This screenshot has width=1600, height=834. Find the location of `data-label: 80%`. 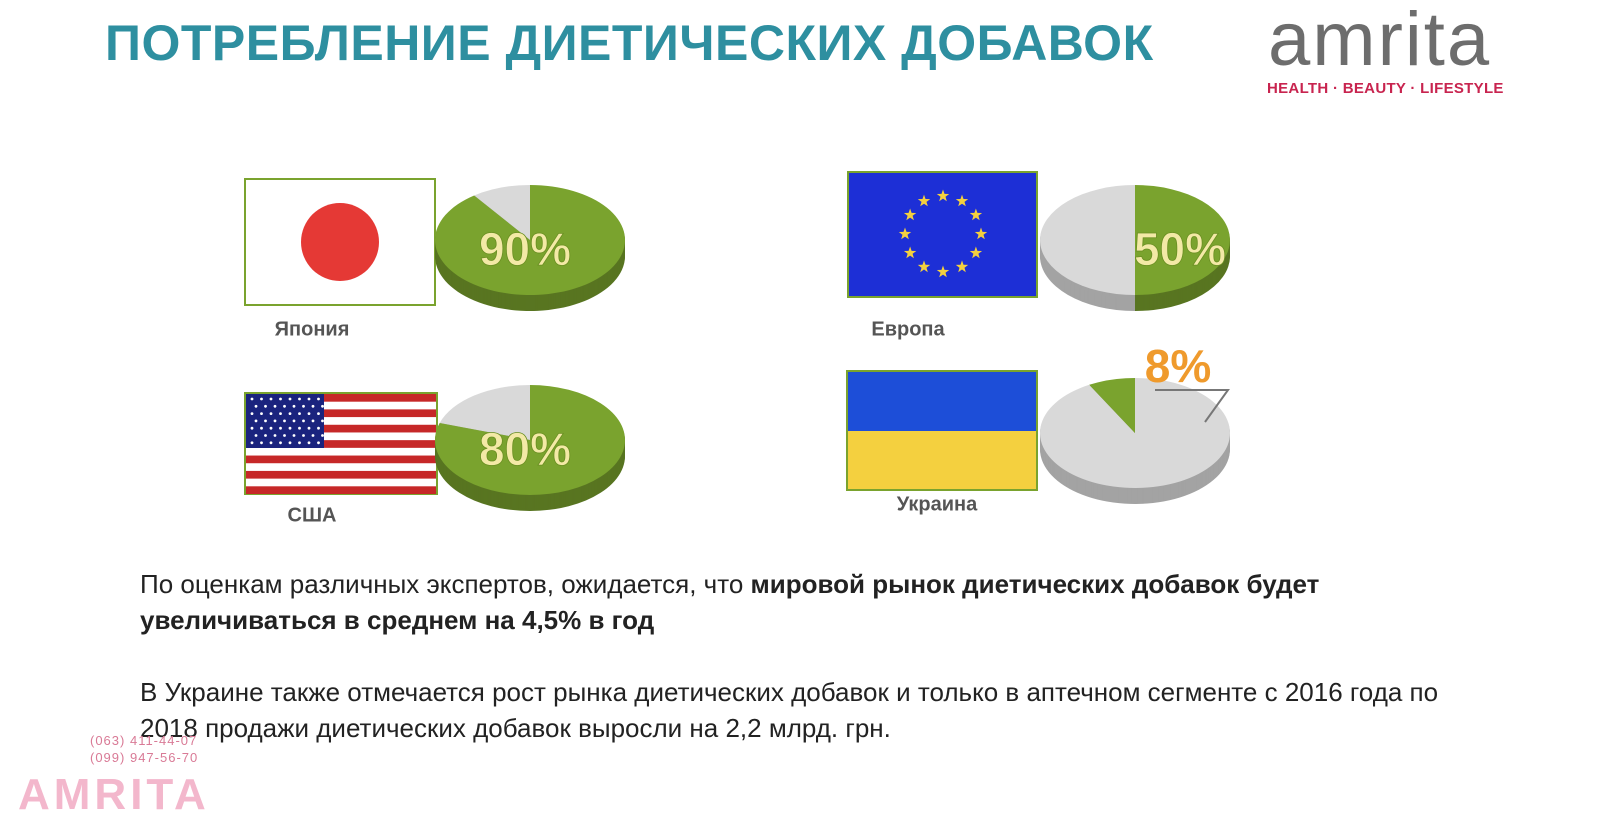

data-label: 80% is located at coordinates (525, 449).